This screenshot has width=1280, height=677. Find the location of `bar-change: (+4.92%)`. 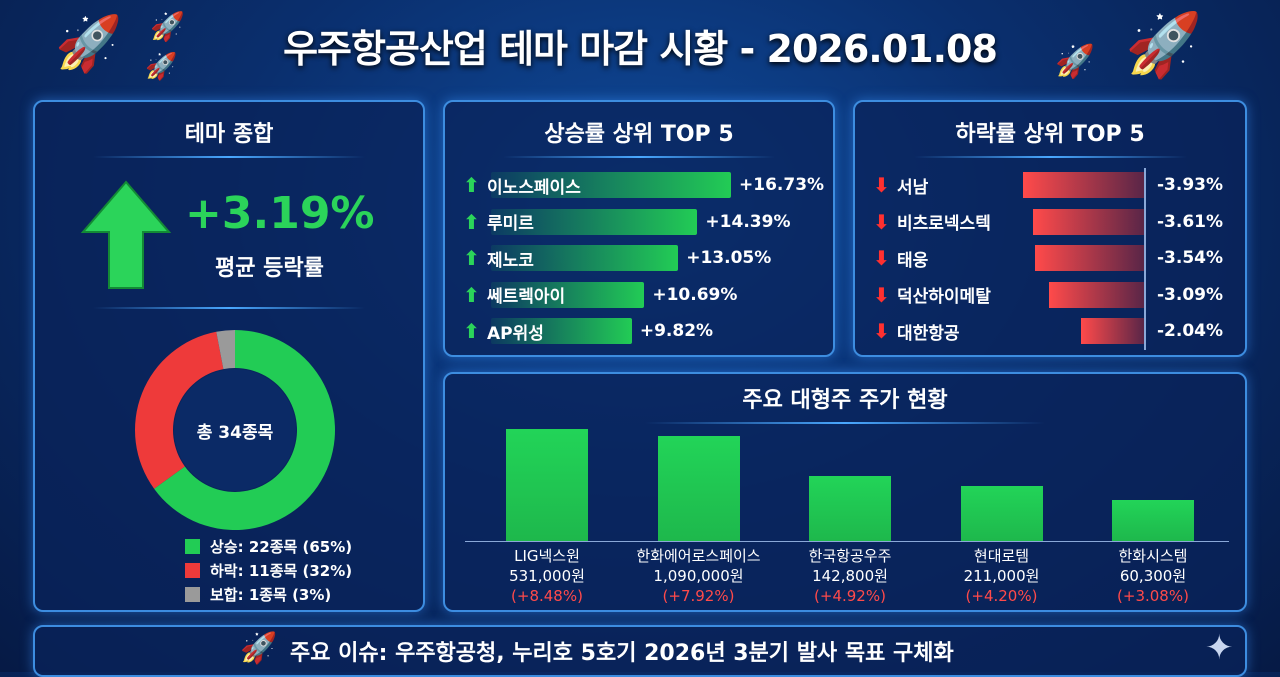

bar-change: (+4.92%) is located at coordinates (850, 596).